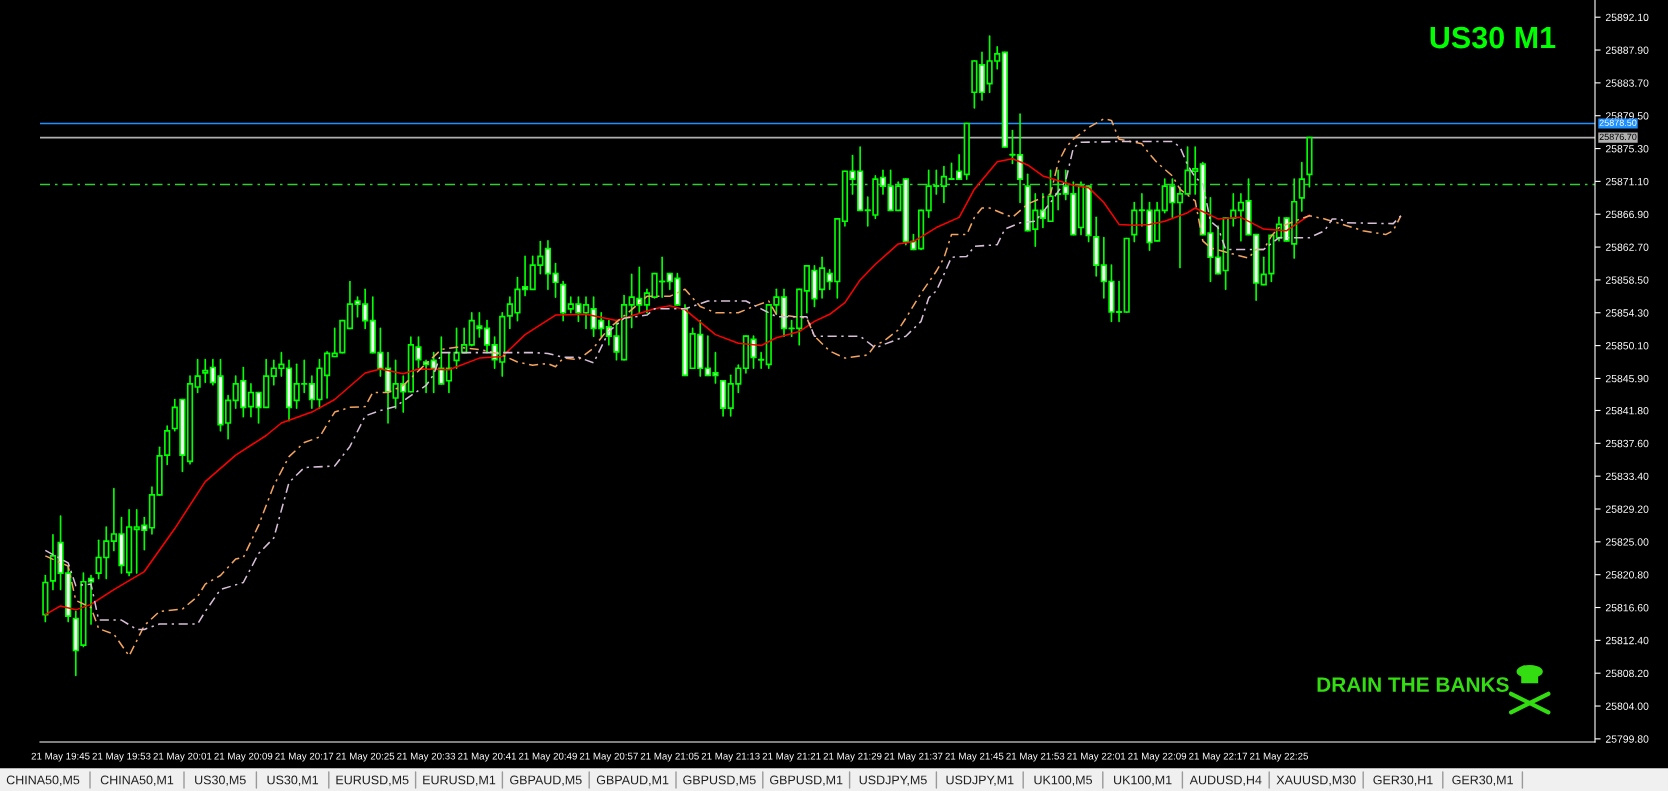  Describe the element at coordinates (893, 780) in the screenshot. I see `text: USDJPY,M5` at that location.